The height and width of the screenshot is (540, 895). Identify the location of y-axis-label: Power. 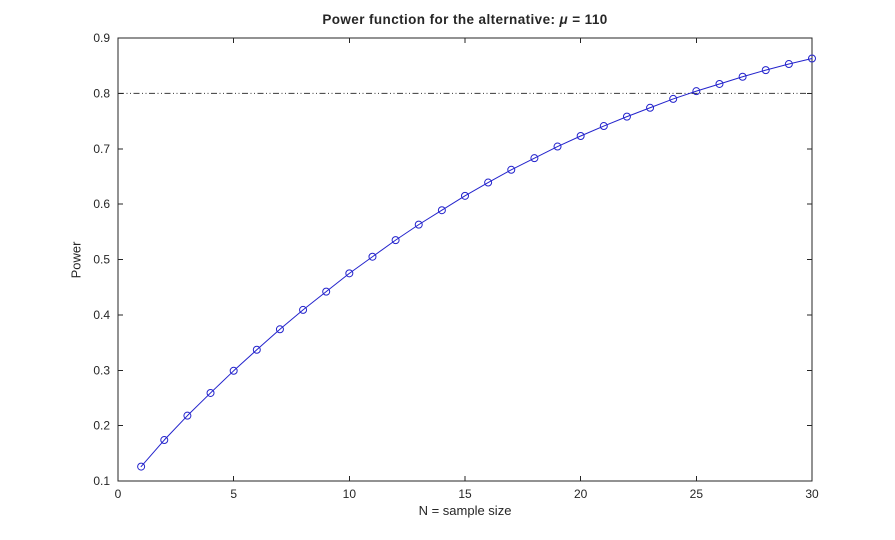
(76, 260).